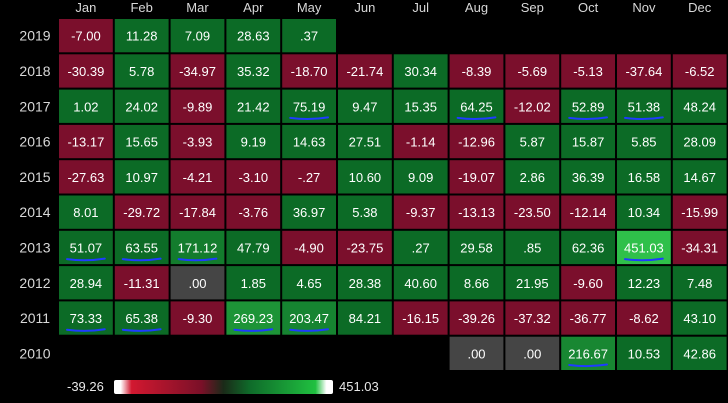 The image size is (728, 403). What do you see at coordinates (532, 106) in the screenshot?
I see `cell-value: -12.02` at bounding box center [532, 106].